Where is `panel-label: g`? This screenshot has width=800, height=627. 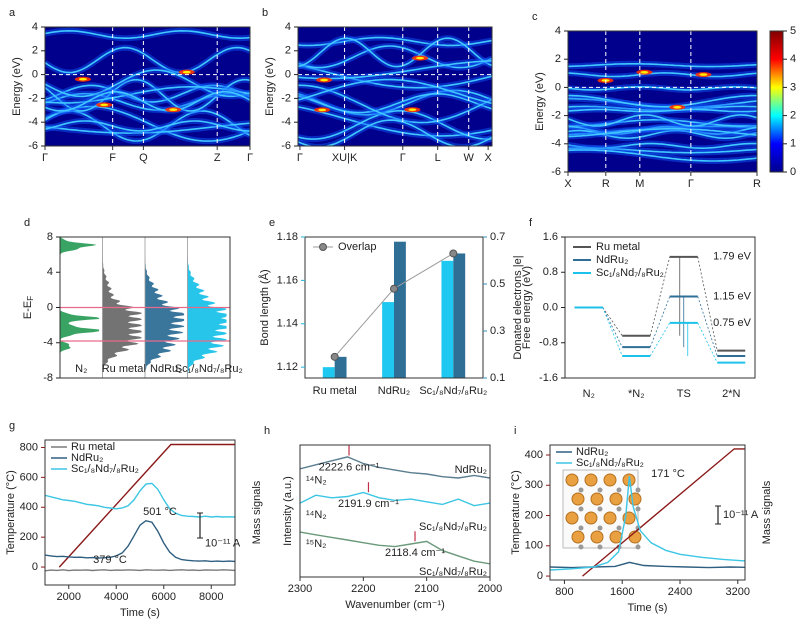
panel-label: g is located at coordinates (12, 426).